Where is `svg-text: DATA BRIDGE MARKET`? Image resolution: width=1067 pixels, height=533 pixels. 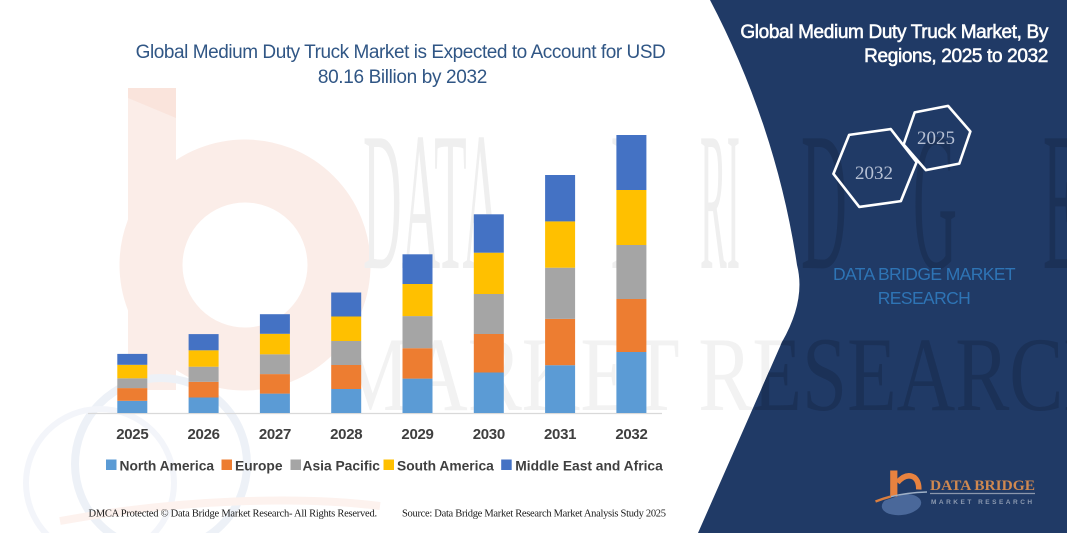 svg-text: DATA BRIDGE MARKET is located at coordinates (924, 274).